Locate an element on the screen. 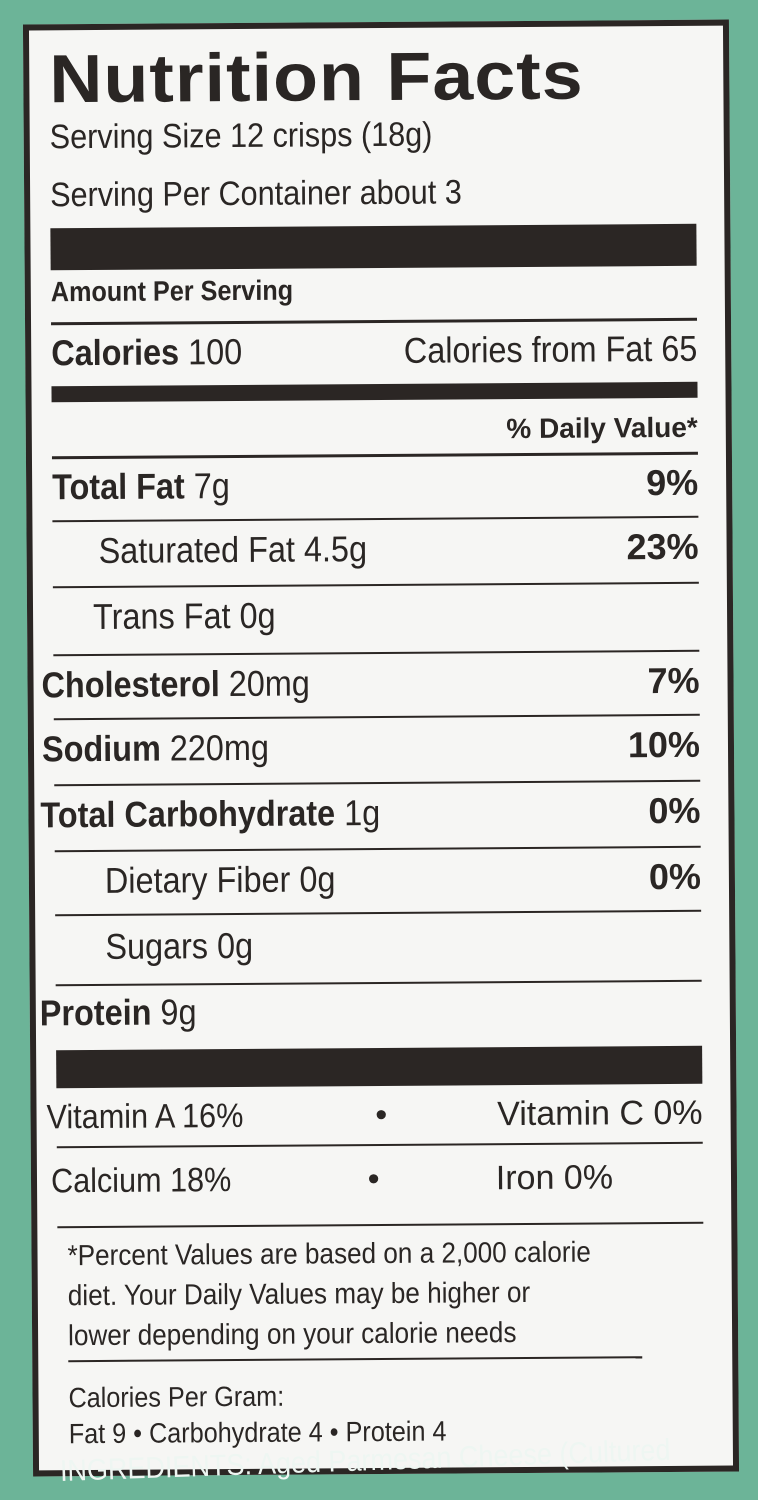  nutrient-row-sugars: Sugars 0g is located at coordinates (179, 945).